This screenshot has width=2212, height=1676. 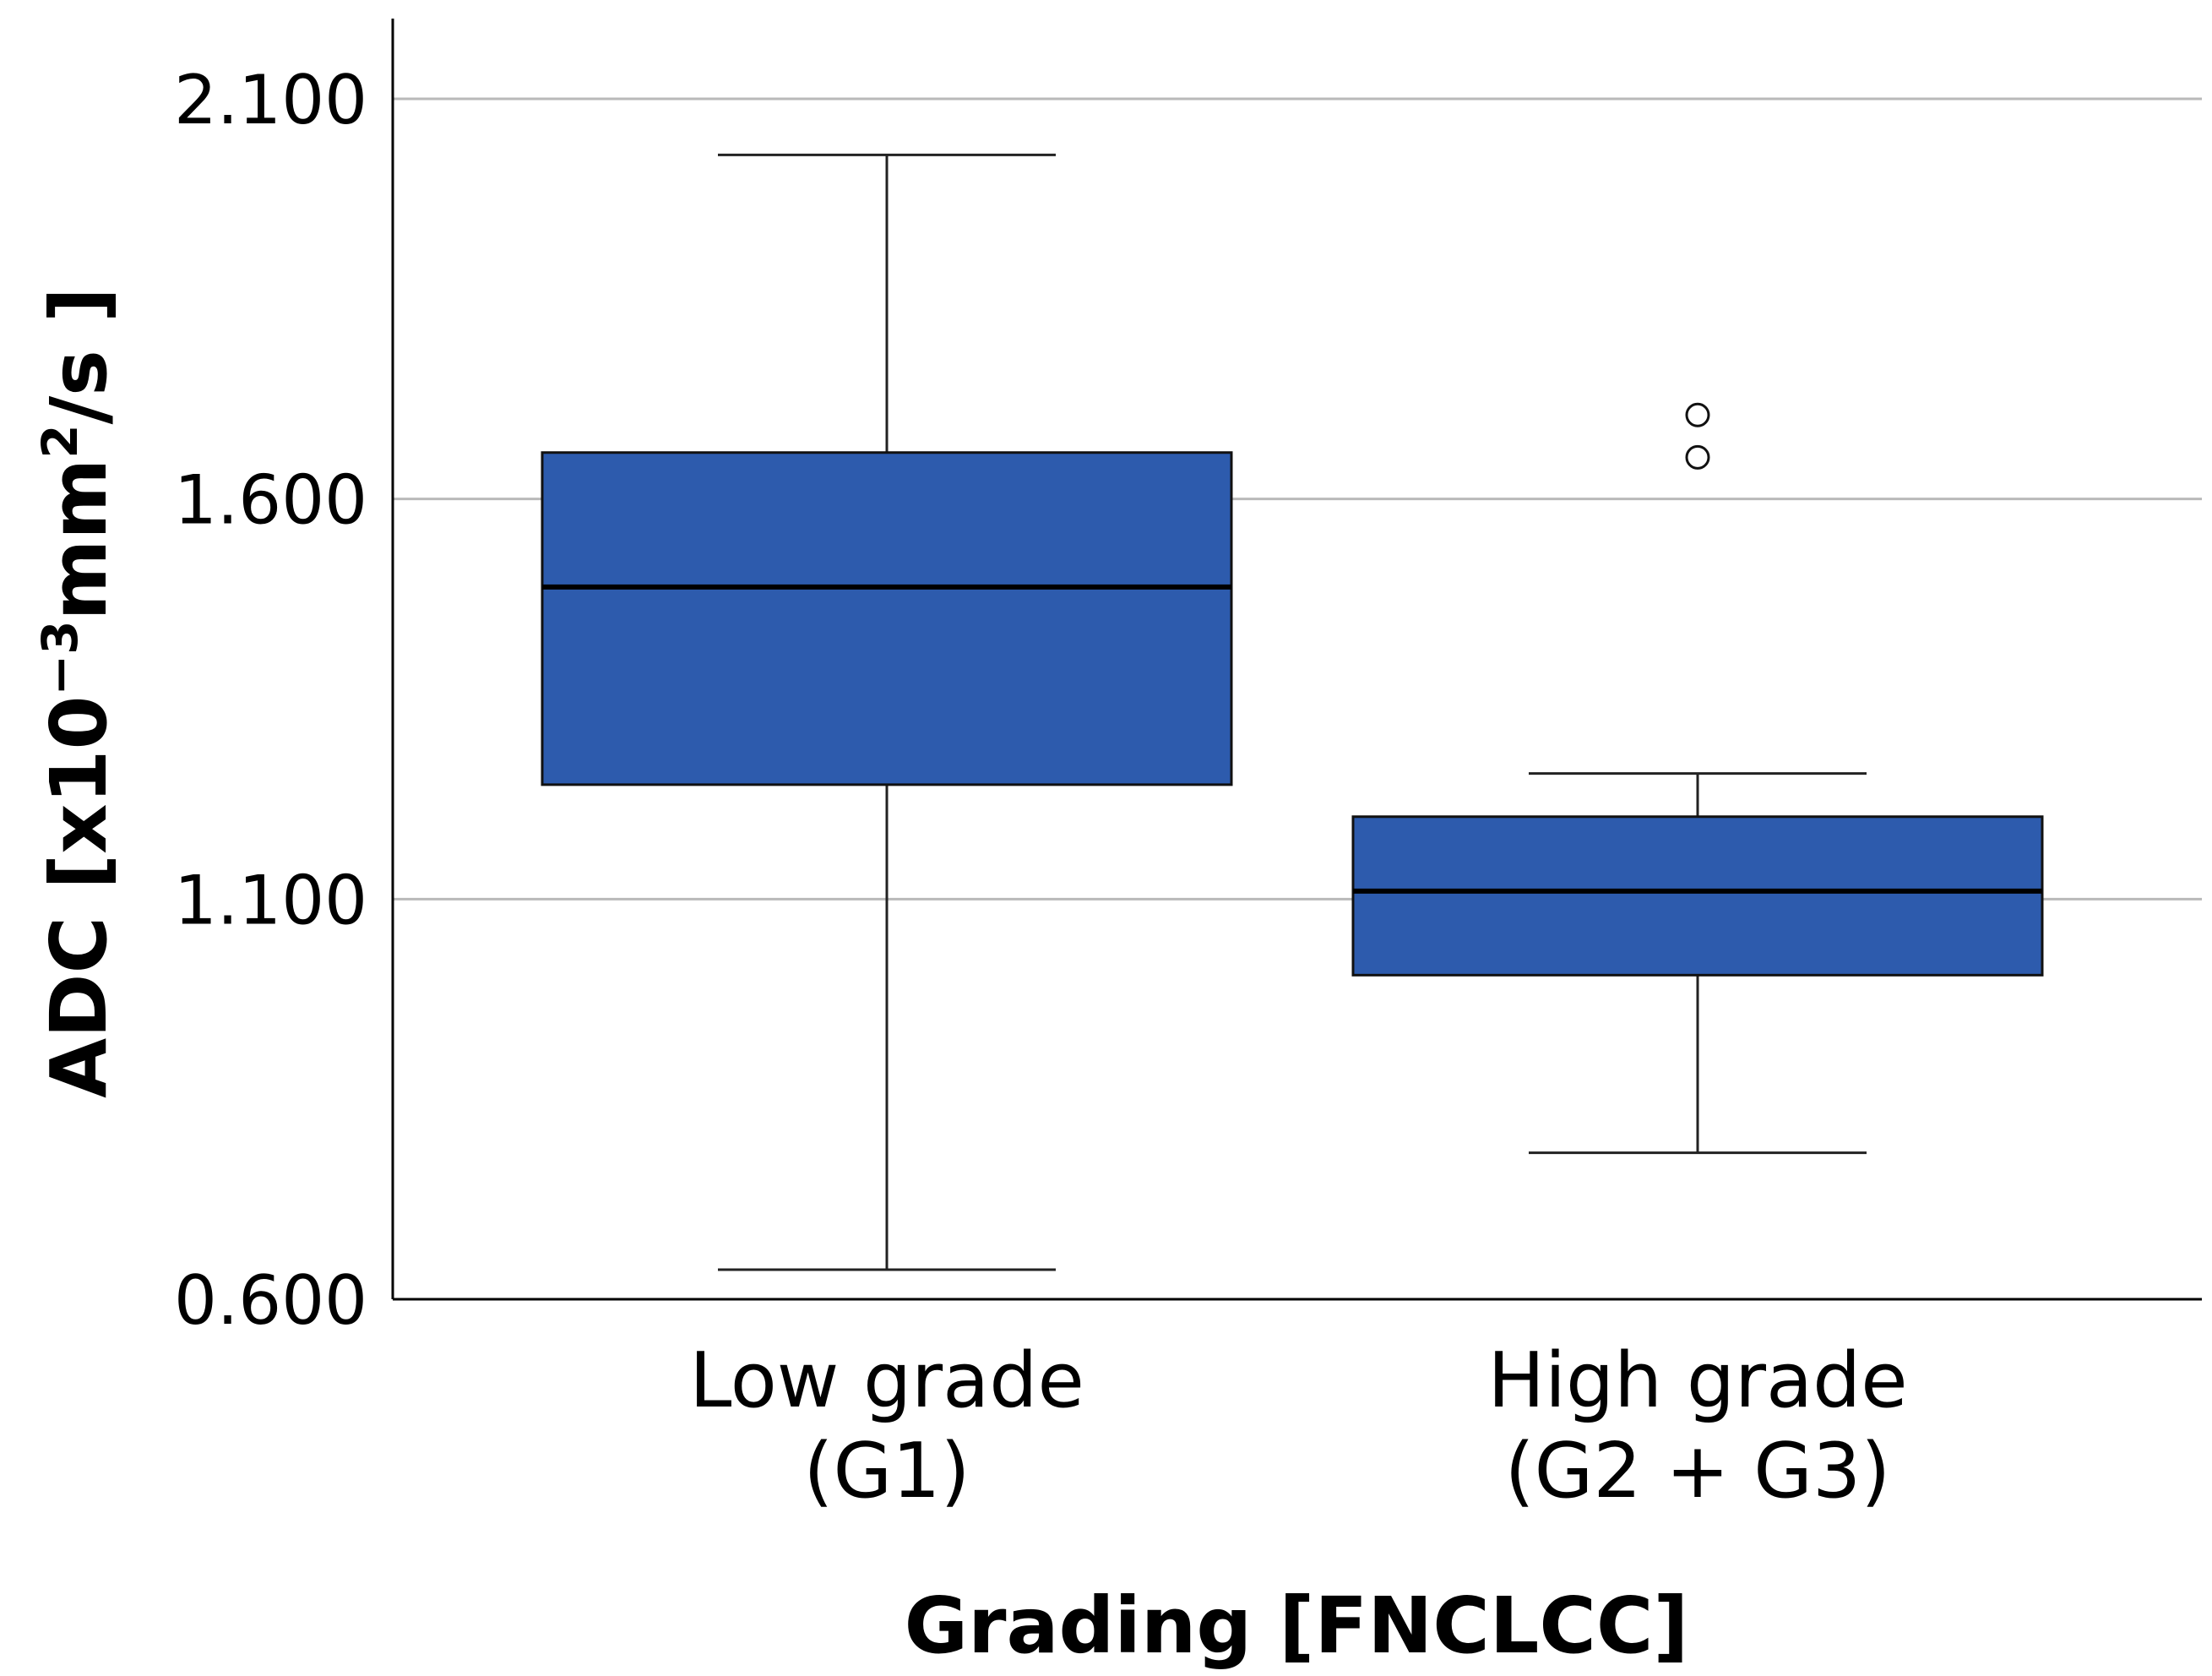 I want to click on y-axis-title-exp2: 2, so click(x=60, y=441).